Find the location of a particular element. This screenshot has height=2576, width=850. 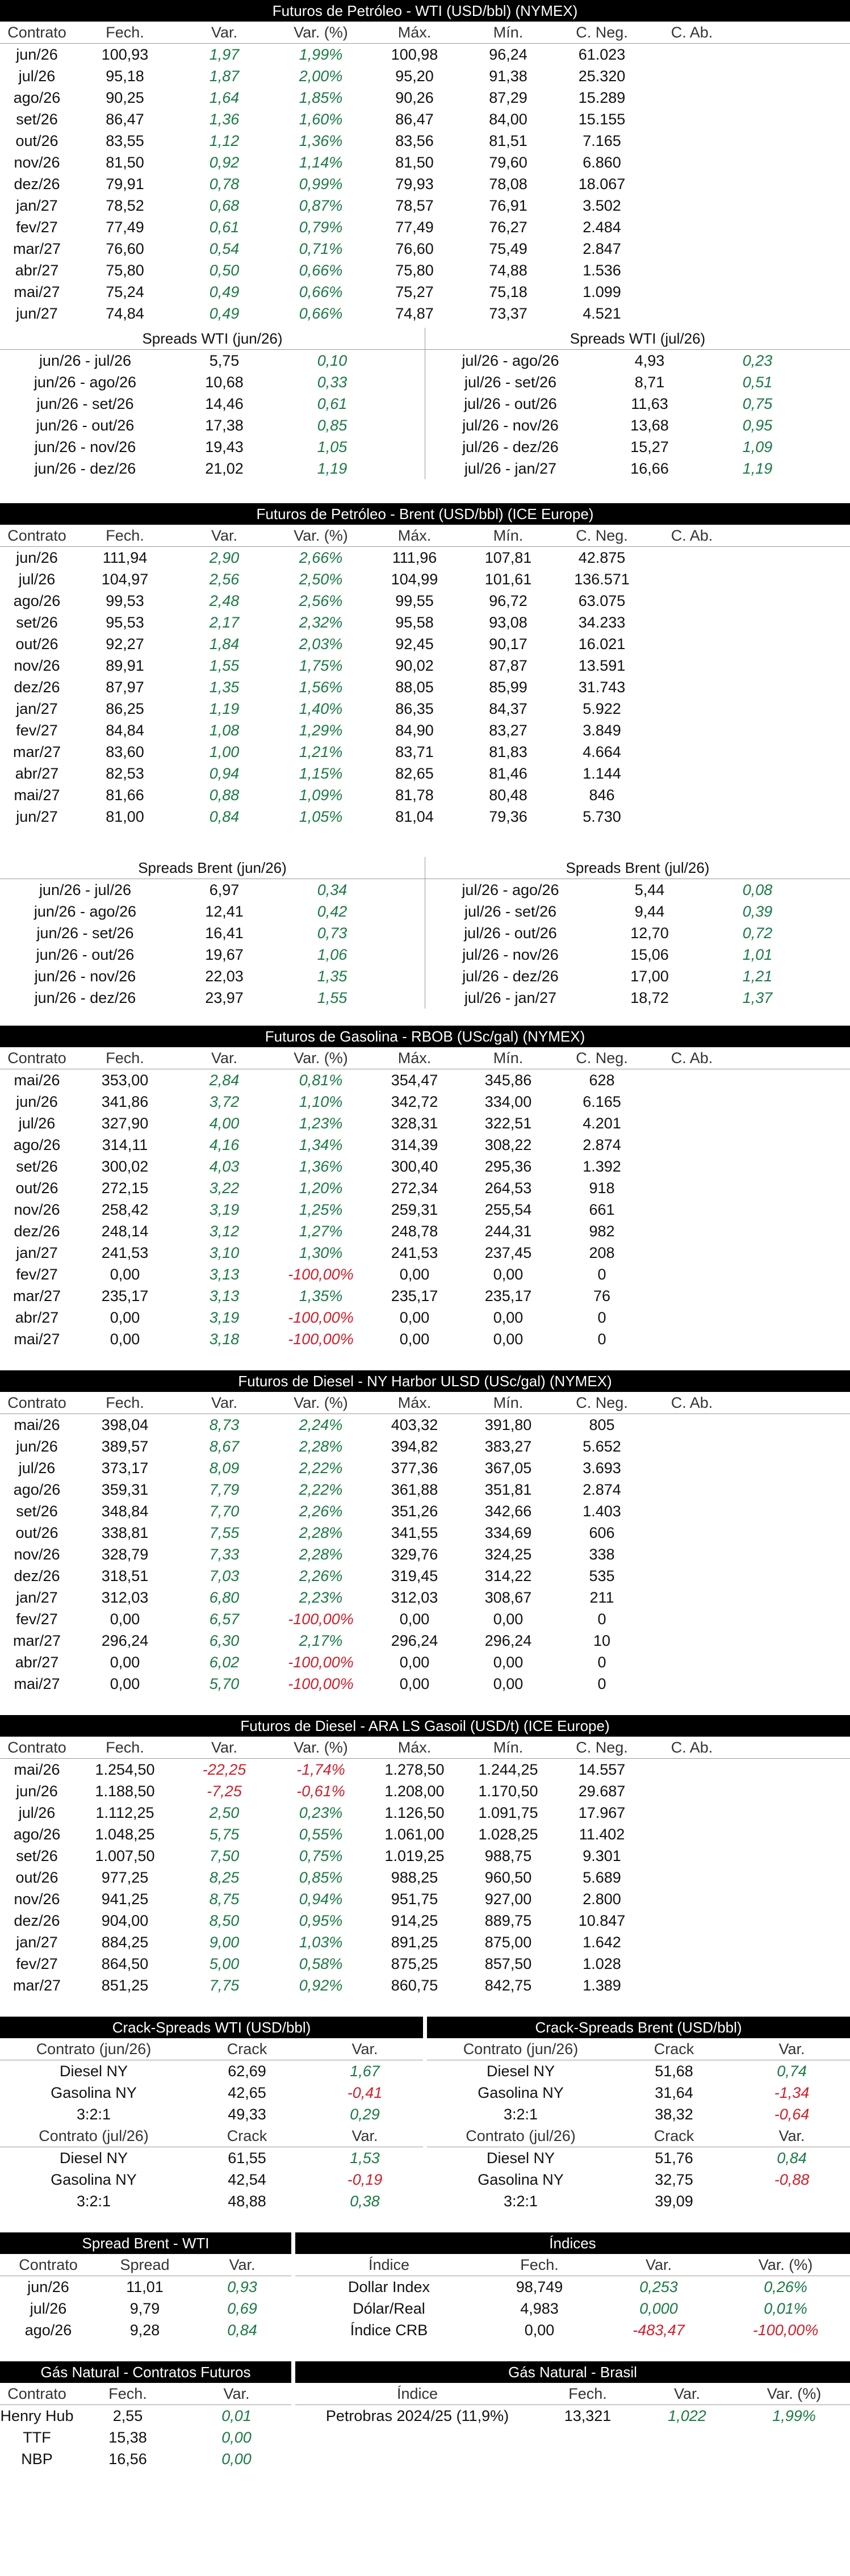

value-cell: 661 is located at coordinates (602, 1209).